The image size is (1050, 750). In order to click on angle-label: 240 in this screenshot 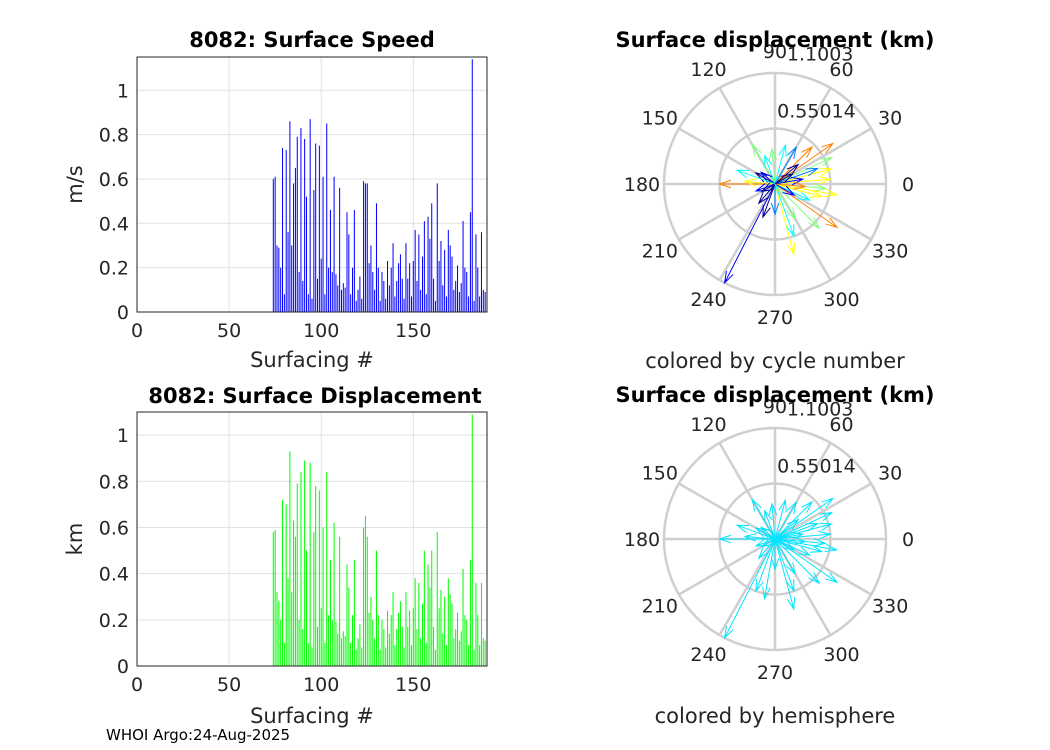, I will do `click(708, 655)`.